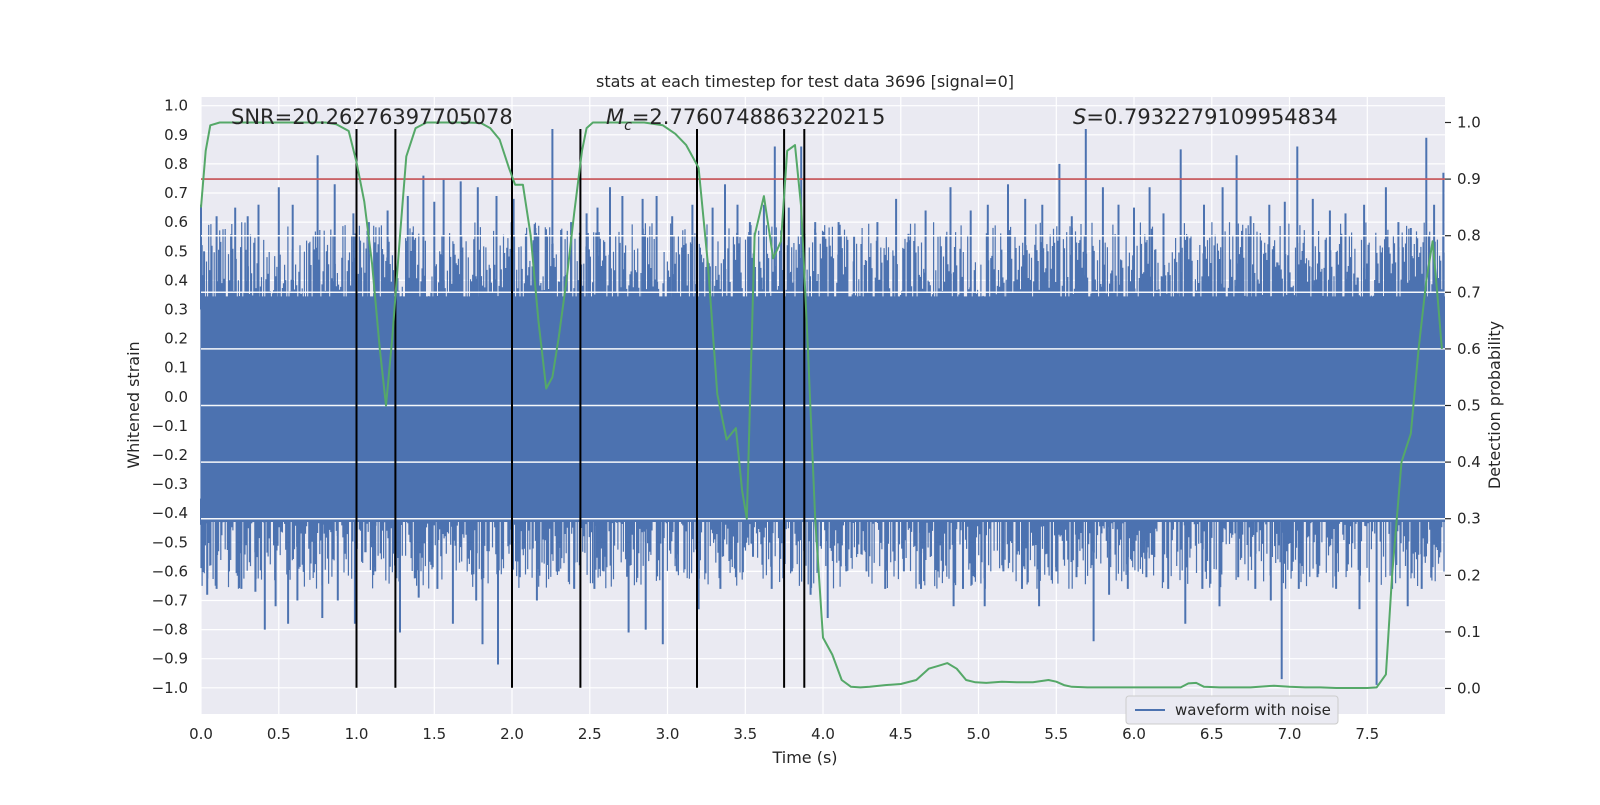  What do you see at coordinates (170, 484) in the screenshot?
I see `y-tick-label-13: −0.3` at bounding box center [170, 484].